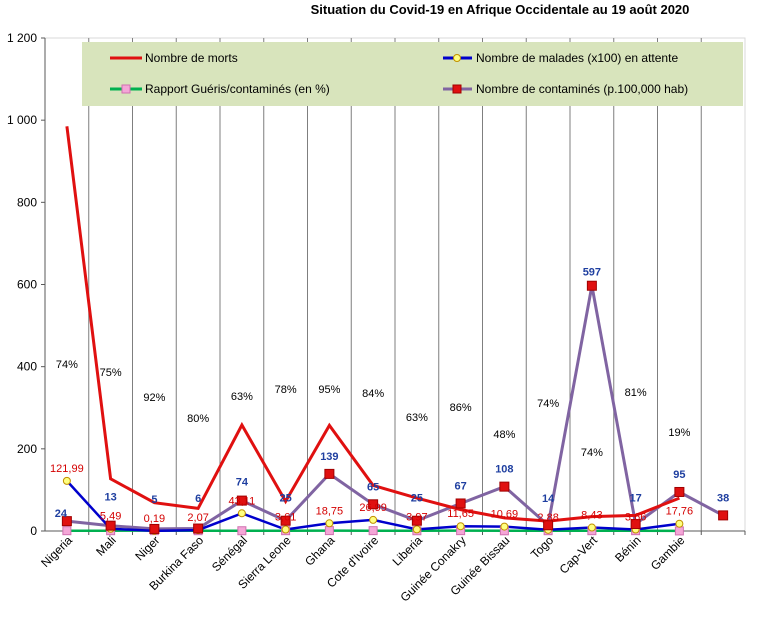 Image resolution: width=761 pixels, height=632 pixels. Describe the element at coordinates (329, 457) in the screenshot. I see `data-label-contamines: 139` at that location.